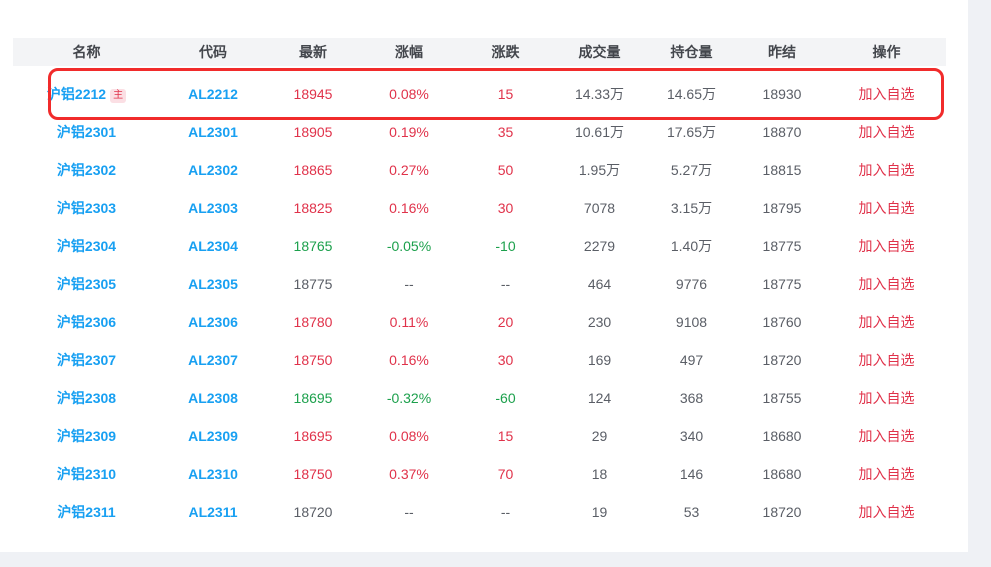 The height and width of the screenshot is (567, 991). I want to click on prev-settlement: 18720, so click(782, 512).